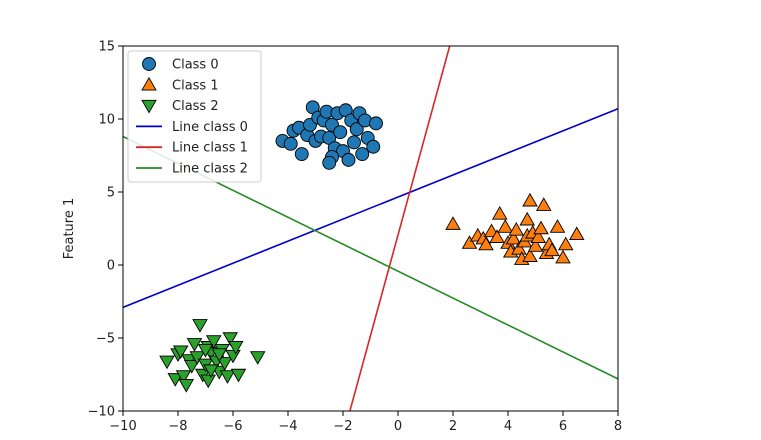 The width and height of the screenshot is (761, 440). Describe the element at coordinates (106, 120) in the screenshot. I see `y-tick-label: 10` at that location.